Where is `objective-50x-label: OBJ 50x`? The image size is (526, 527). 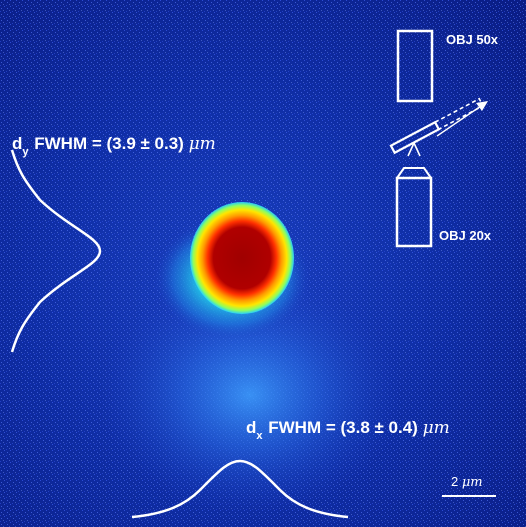 objective-50x-label: OBJ 50x is located at coordinates (472, 39).